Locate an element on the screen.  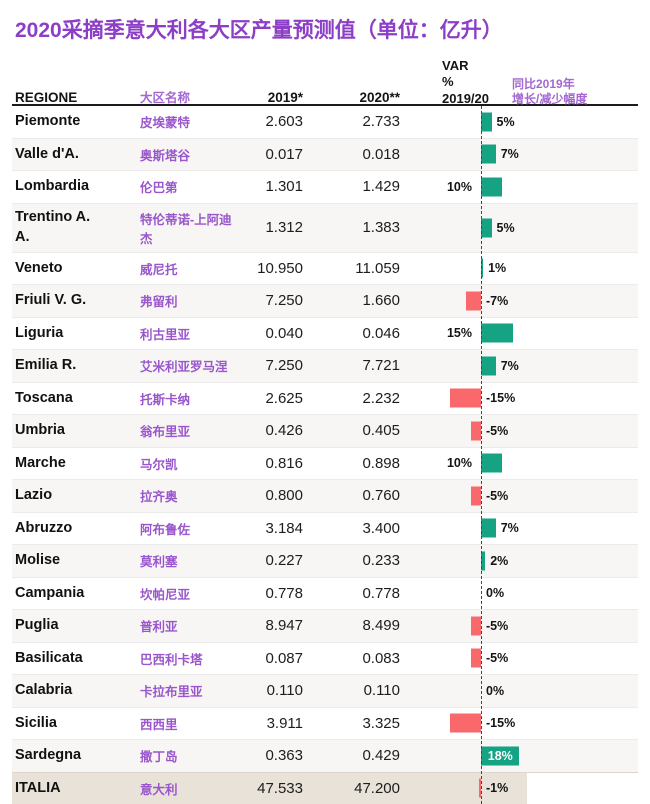
region-name: ITALIA is located at coordinates (38, 787).